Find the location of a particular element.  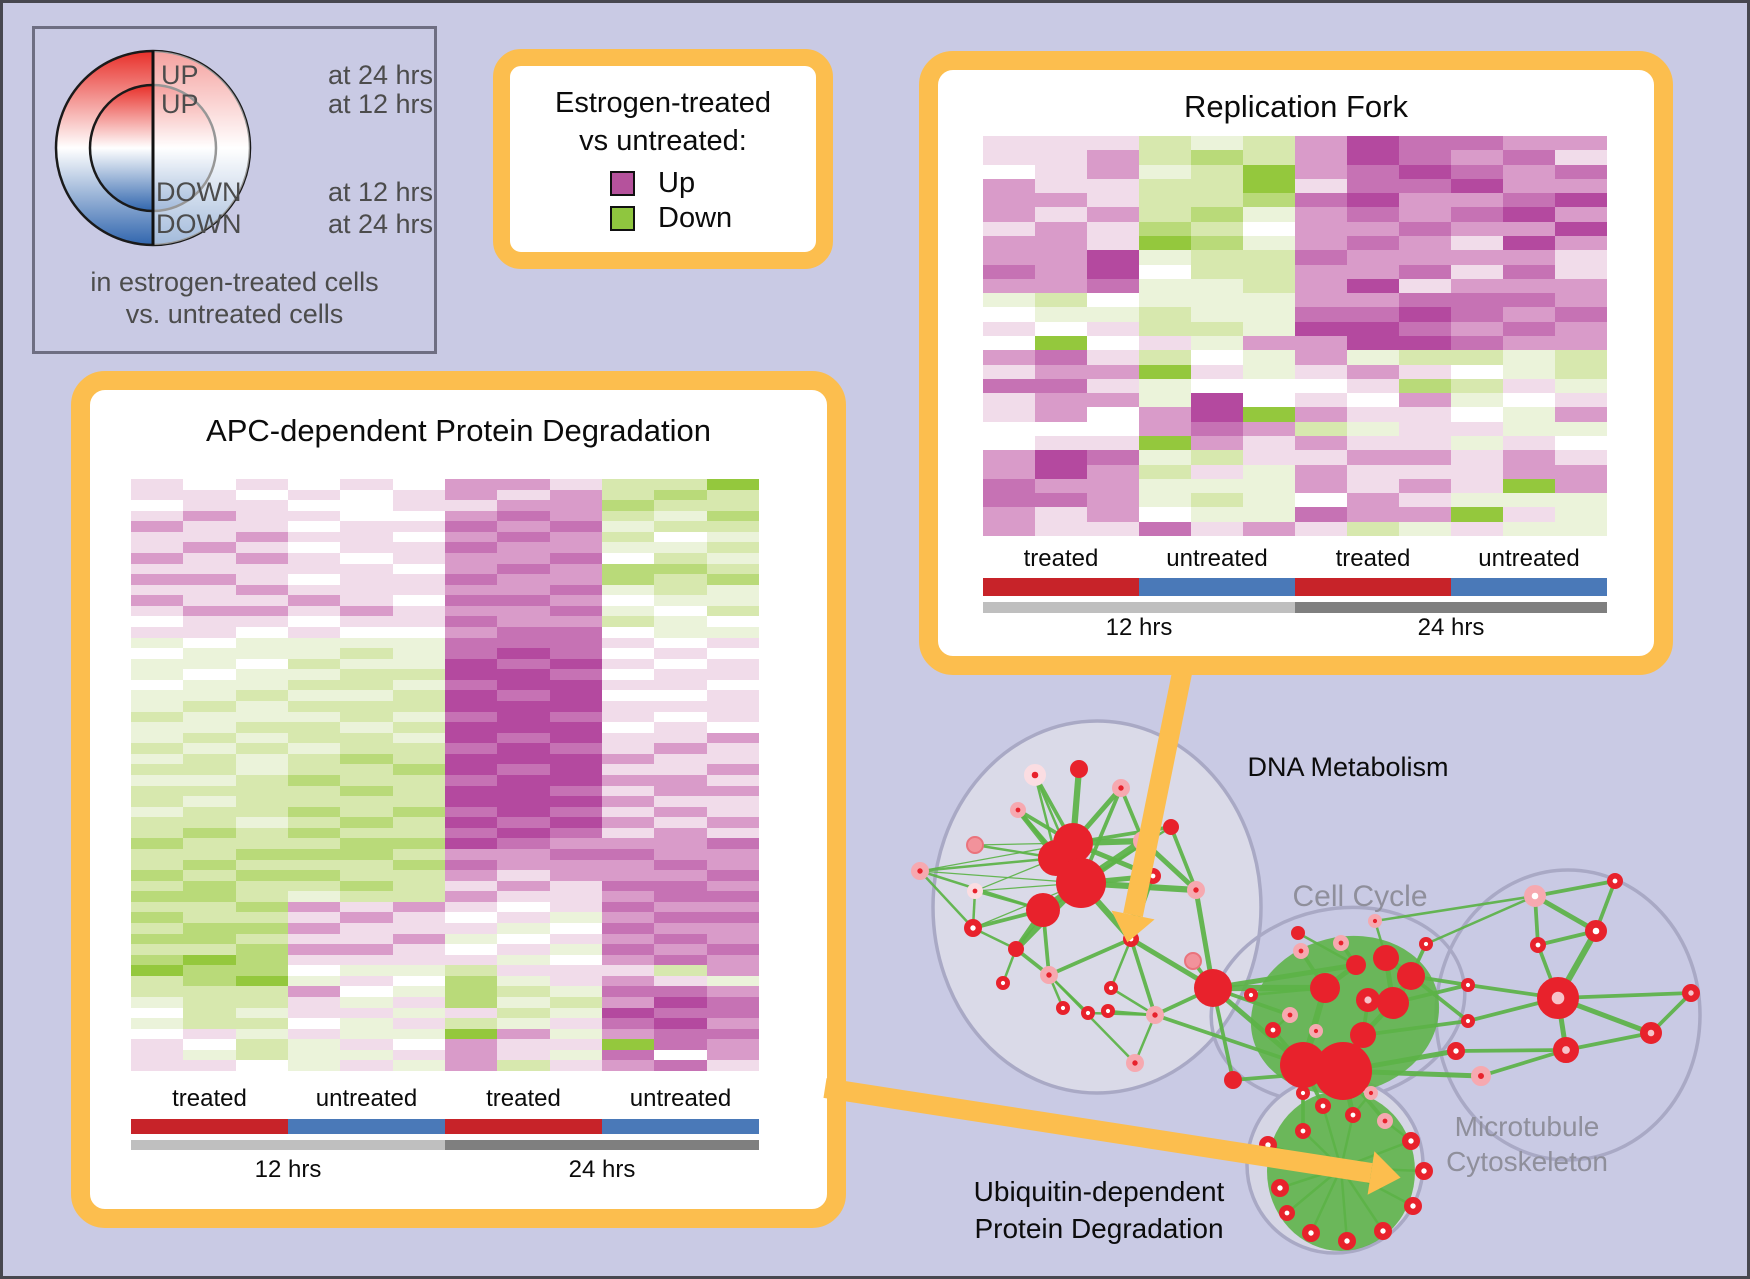

up-color-swatch is located at coordinates (622, 183).